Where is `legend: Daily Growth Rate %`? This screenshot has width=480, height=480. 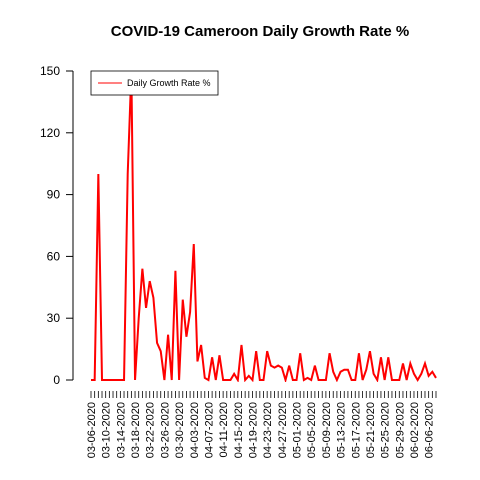 legend: Daily Growth Rate % is located at coordinates (154, 83).